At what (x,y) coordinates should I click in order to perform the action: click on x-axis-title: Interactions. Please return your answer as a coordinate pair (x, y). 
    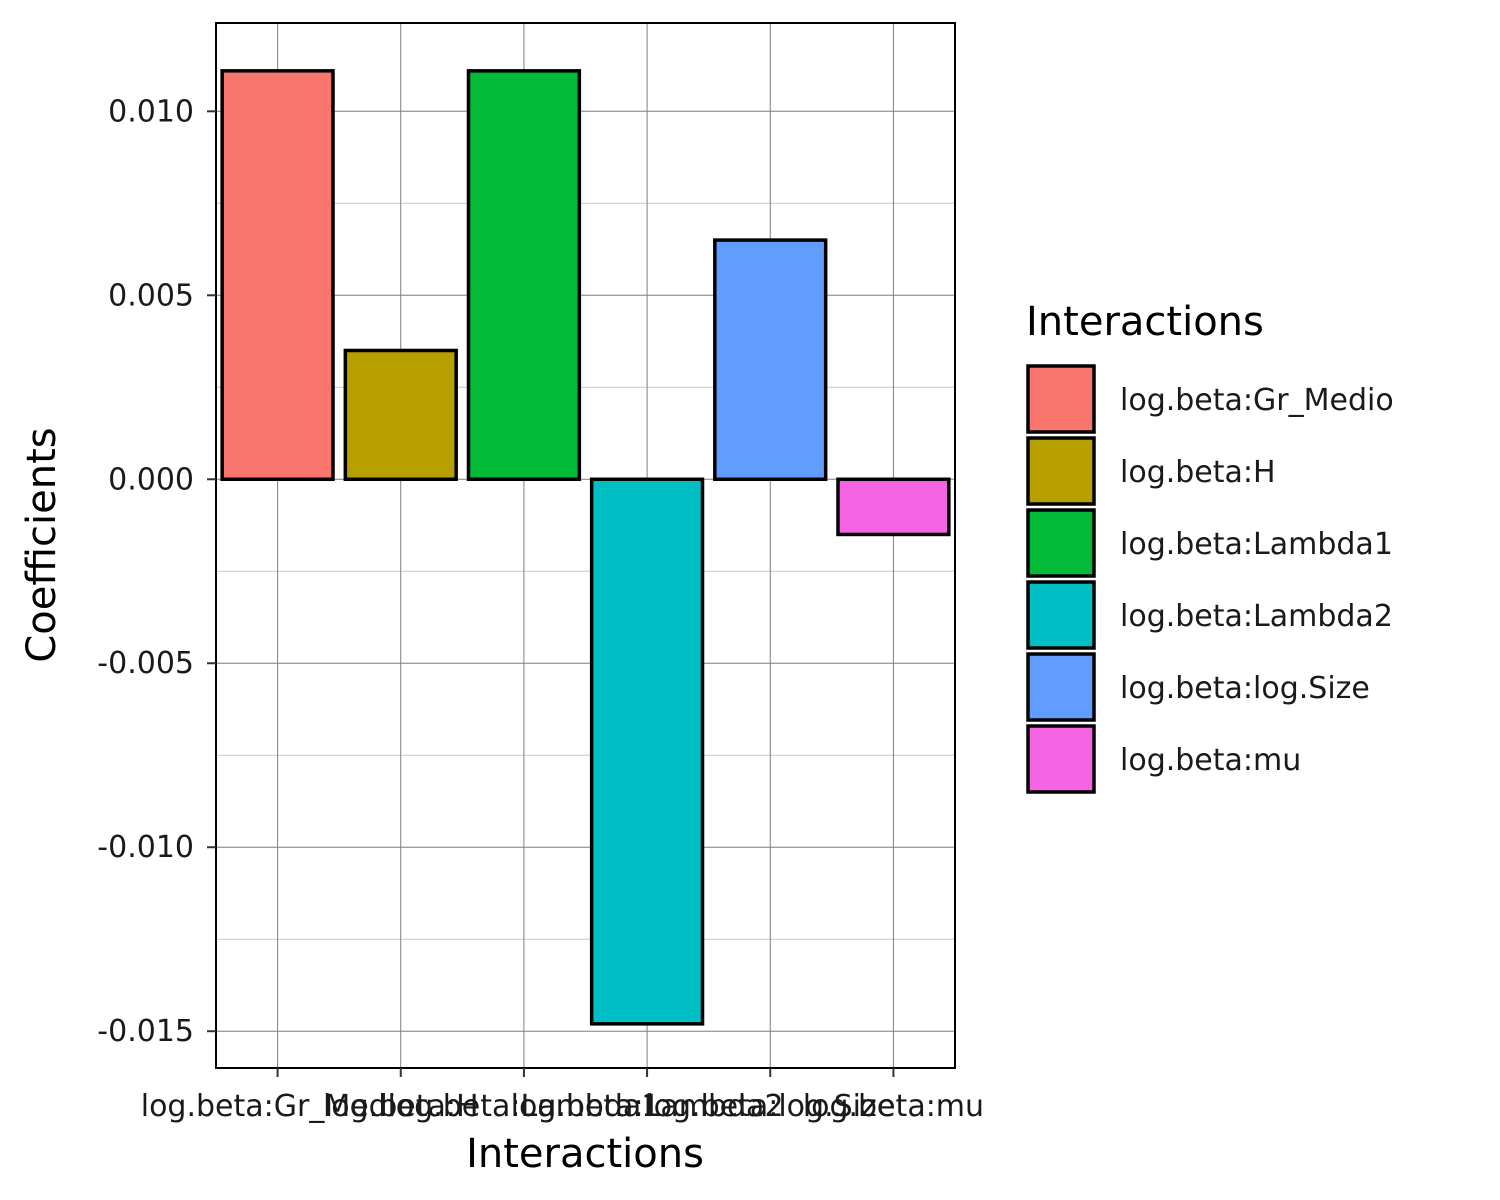
    Looking at the image, I should click on (585, 1154).